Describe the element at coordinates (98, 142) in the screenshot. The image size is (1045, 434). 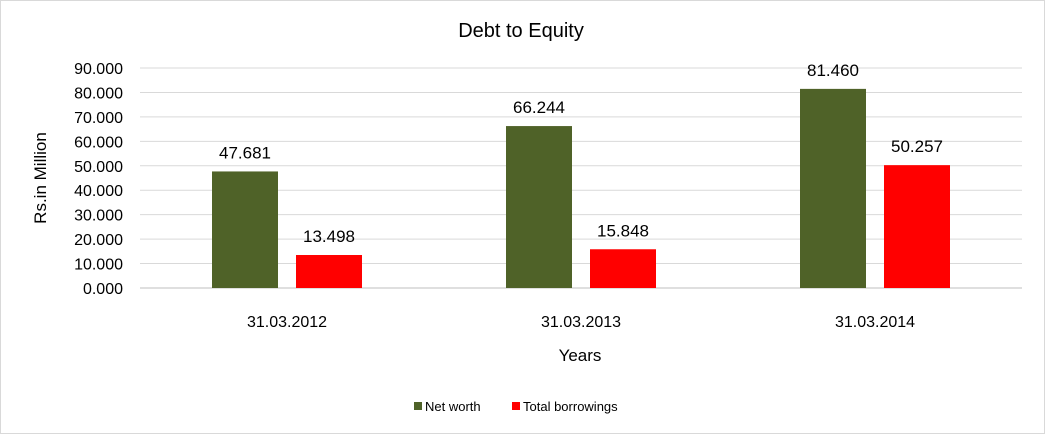
I see `y-tick-label: 60.000` at that location.